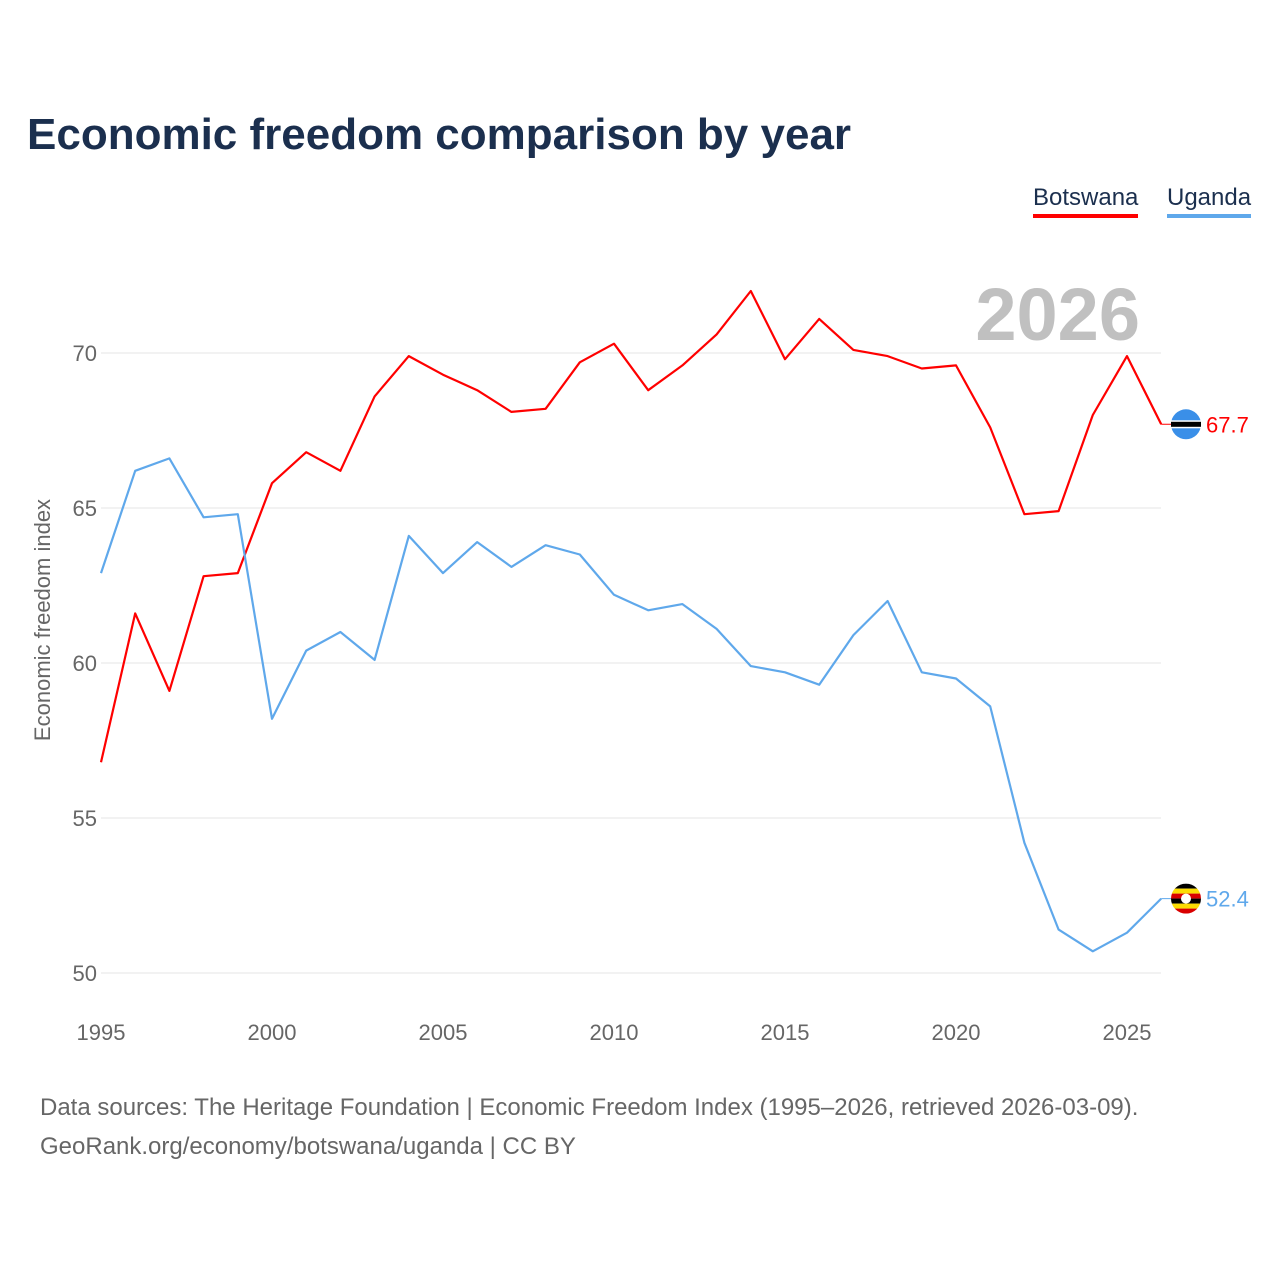 The width and height of the screenshot is (1280, 1280). I want to click on x-tick-label: 2005, so click(443, 1032).